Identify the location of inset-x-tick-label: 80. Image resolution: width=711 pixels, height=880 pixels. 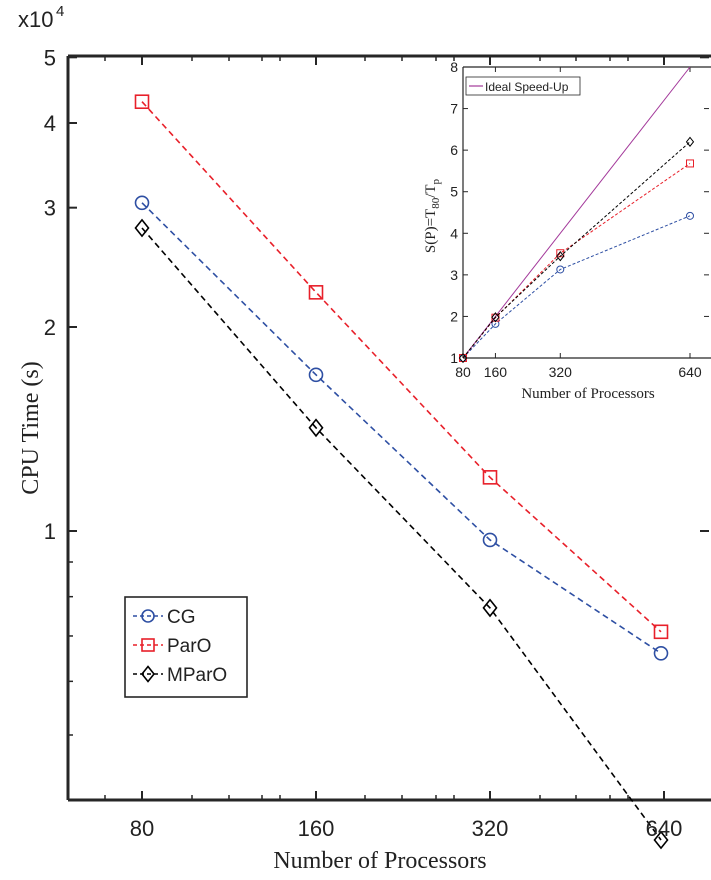
(463, 372).